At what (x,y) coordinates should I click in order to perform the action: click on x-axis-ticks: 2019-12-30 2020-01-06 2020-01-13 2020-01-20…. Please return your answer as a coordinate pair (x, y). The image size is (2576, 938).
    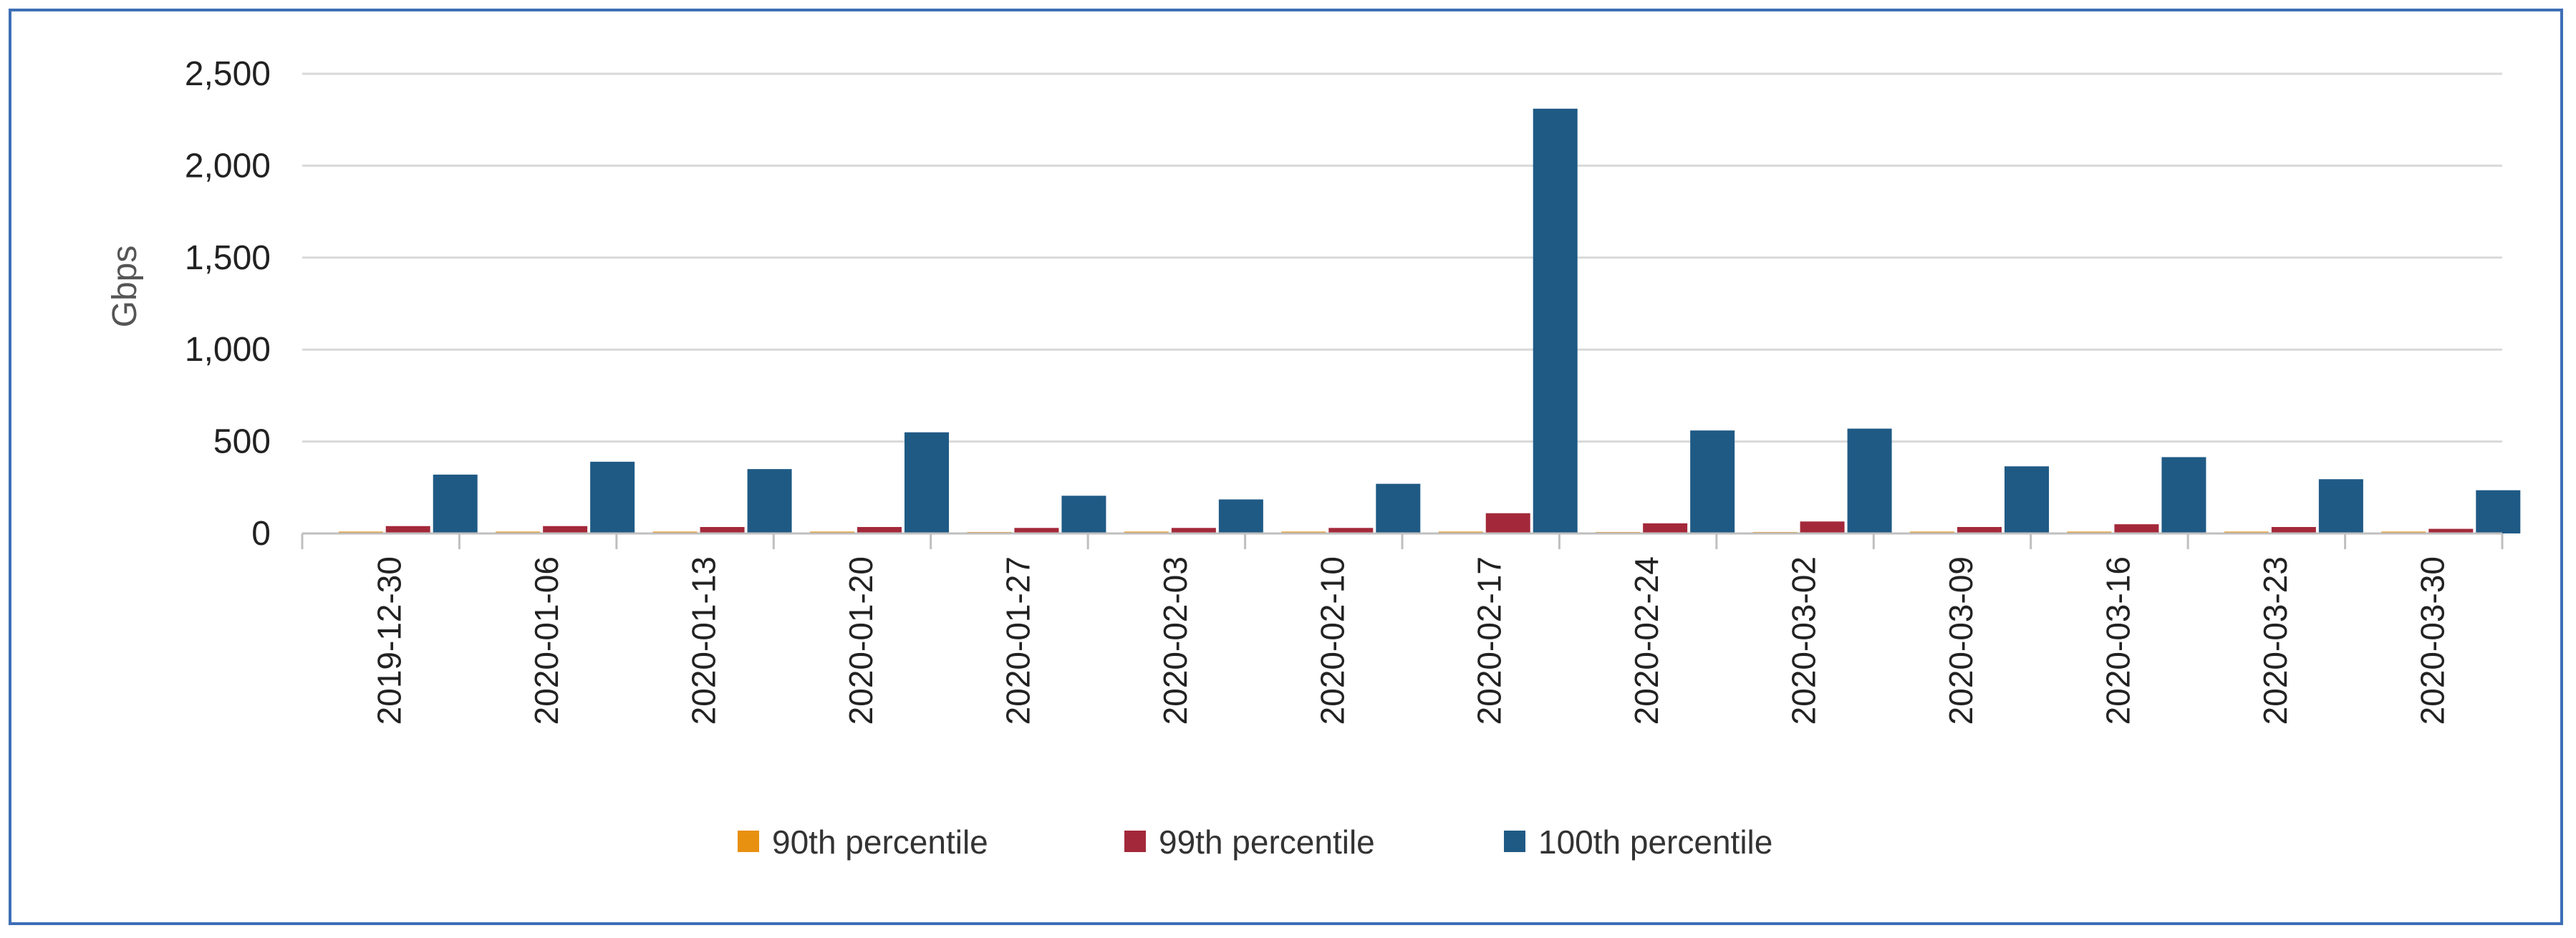
    Looking at the image, I should click on (1411, 640).